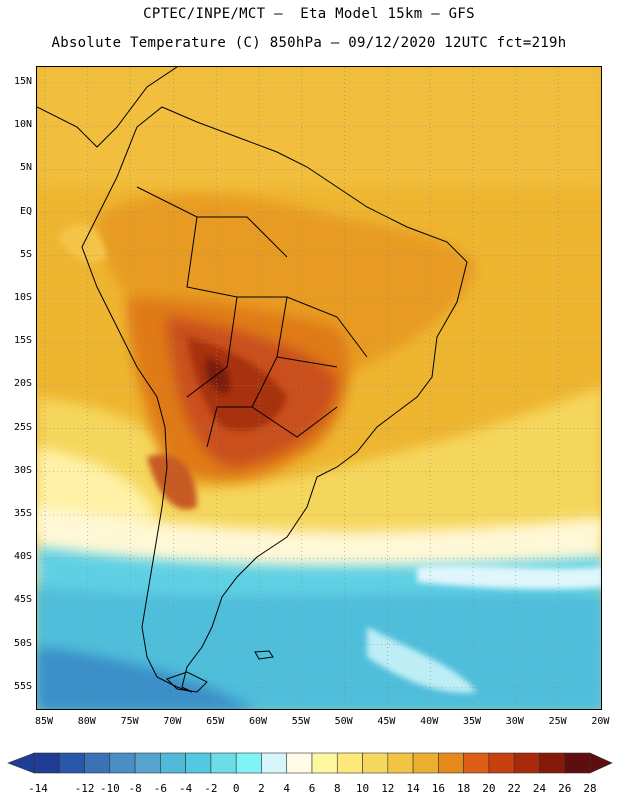  What do you see at coordinates (21, 763) in the screenshot?
I see `colorbar-underflow-triangle` at bounding box center [21, 763].